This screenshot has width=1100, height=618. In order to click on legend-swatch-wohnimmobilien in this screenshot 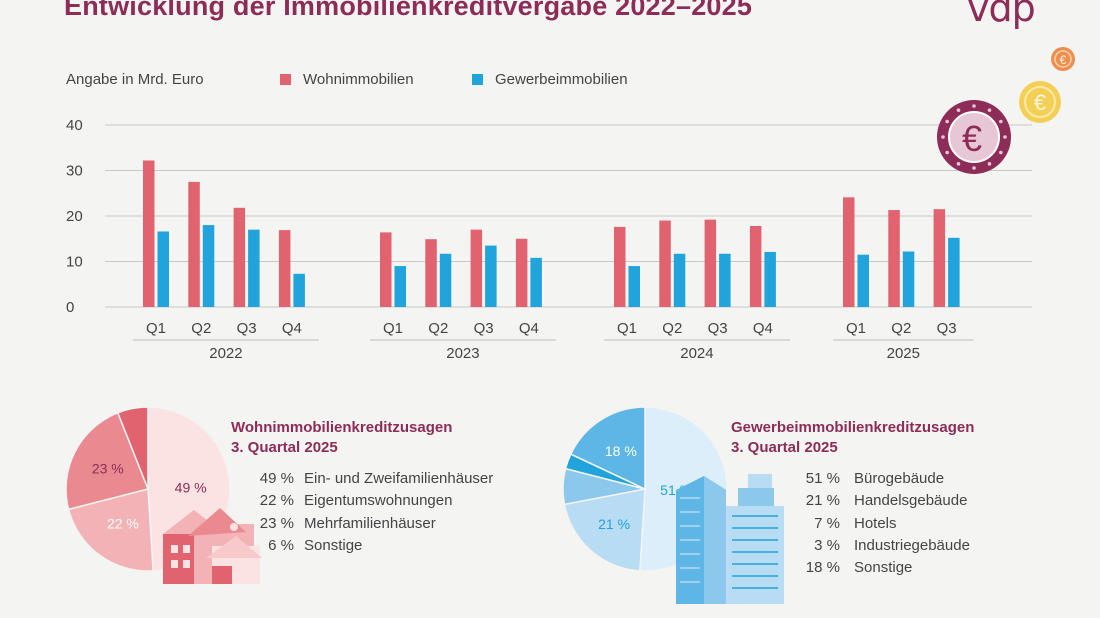, I will do `click(285, 79)`.